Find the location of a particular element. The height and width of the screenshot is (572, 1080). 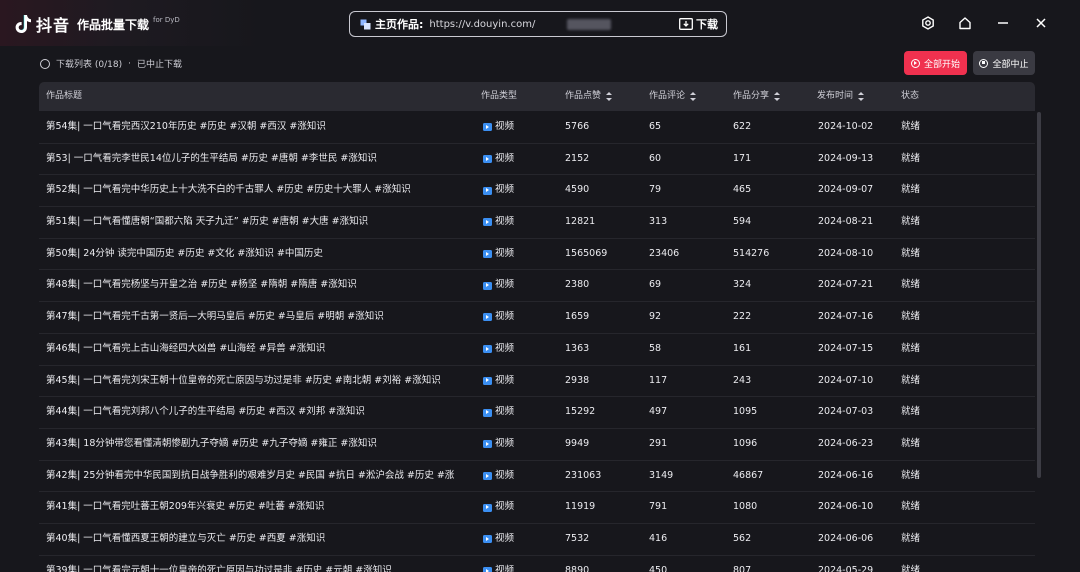

row-date: 2024-06-06 is located at coordinates (846, 538).